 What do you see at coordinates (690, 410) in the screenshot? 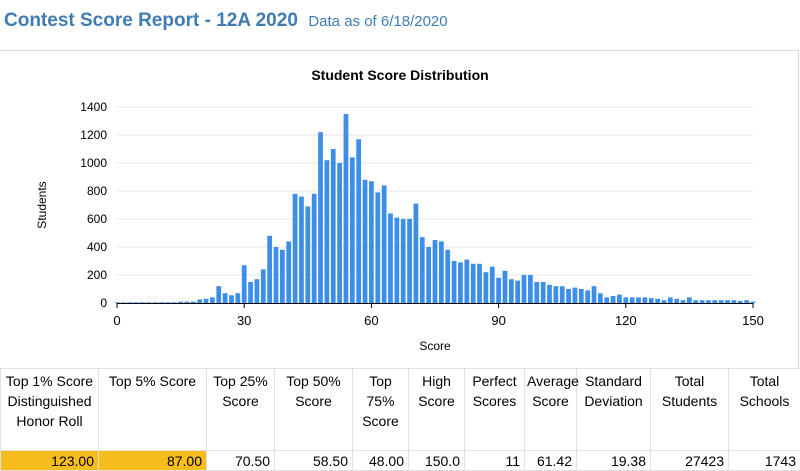
I see `stat-header: Total Students` at bounding box center [690, 410].